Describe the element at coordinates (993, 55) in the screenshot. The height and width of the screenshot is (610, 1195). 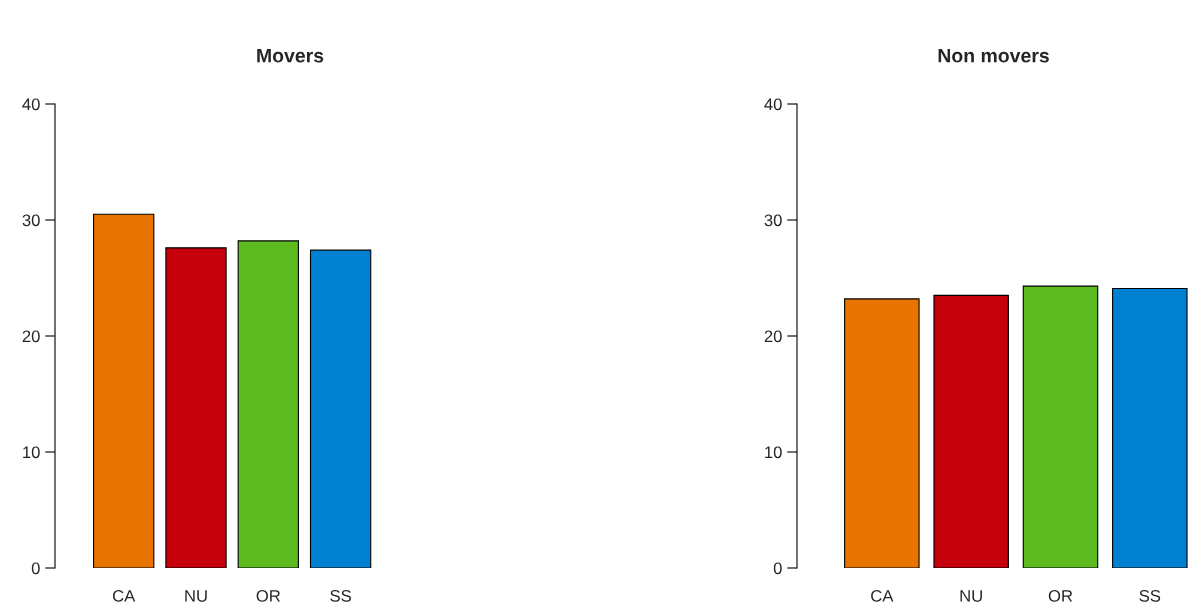
I see `chart-title: Non movers` at that location.